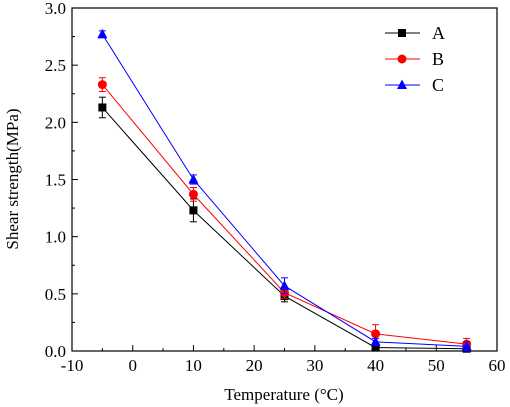  I want to click on x-tick-label: -10, so click(72, 365).